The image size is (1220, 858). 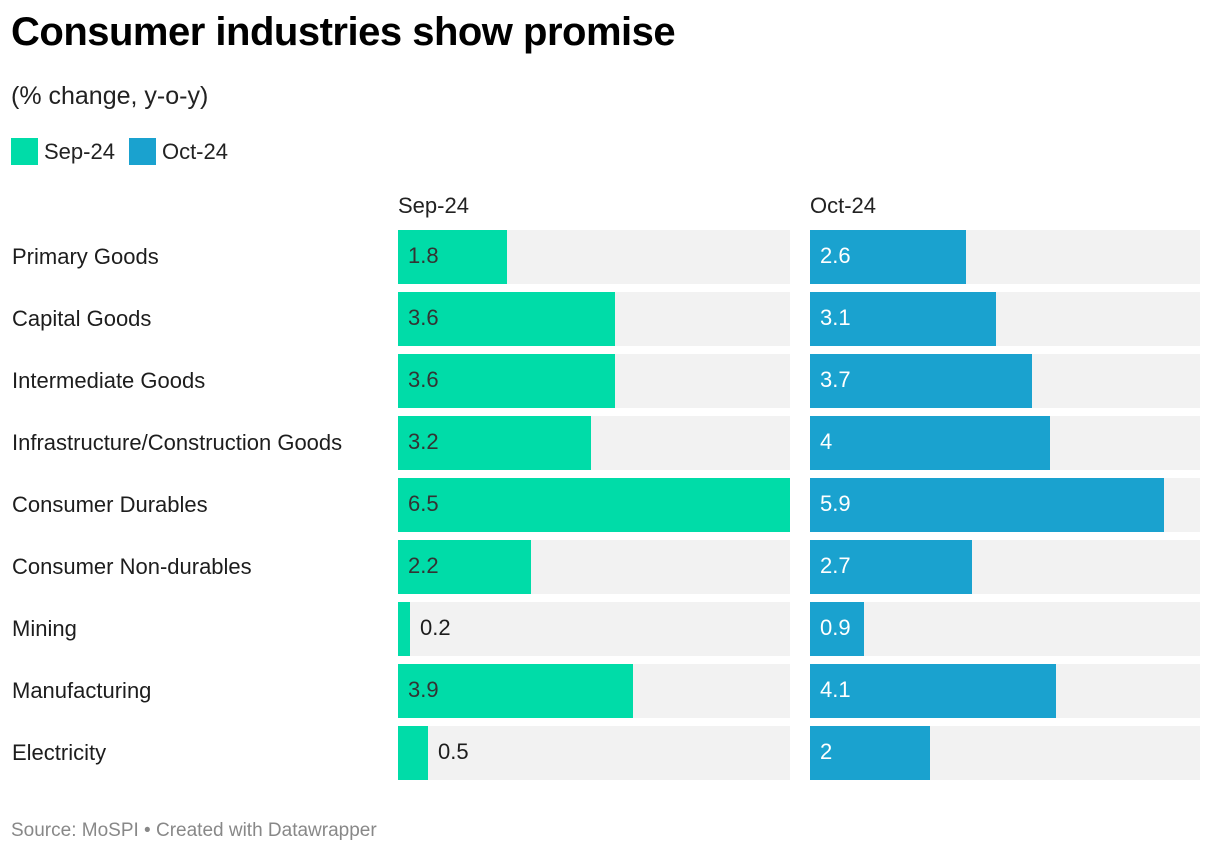 I want to click on legend-item-sep-24: Sep-24, so click(x=63, y=151).